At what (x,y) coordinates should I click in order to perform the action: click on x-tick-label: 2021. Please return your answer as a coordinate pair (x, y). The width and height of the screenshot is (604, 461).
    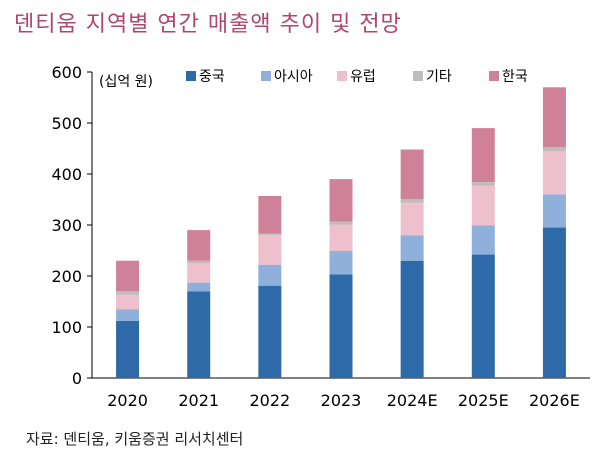
    Looking at the image, I should click on (198, 400).